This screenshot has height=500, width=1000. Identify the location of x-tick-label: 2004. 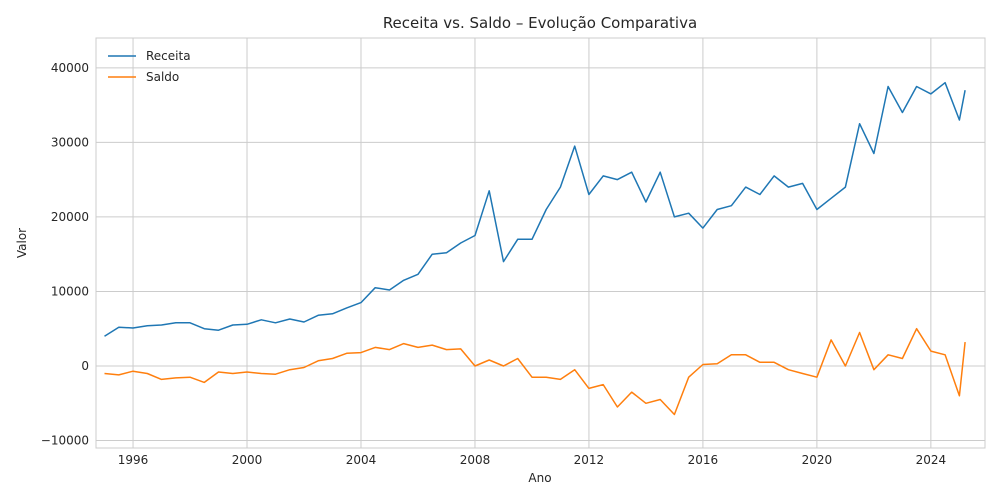
(361, 460).